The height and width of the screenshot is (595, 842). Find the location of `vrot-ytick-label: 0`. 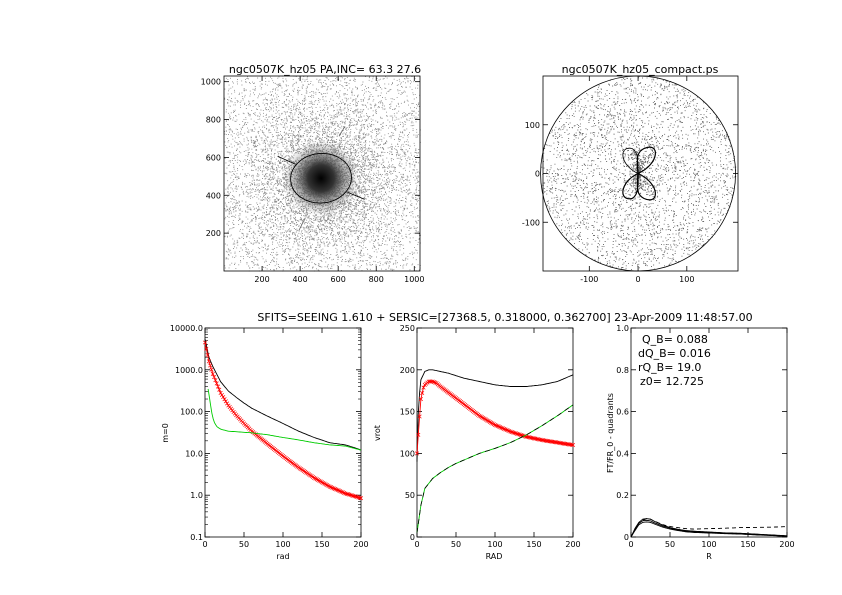

vrot-ytick-label: 0 is located at coordinates (412, 537).